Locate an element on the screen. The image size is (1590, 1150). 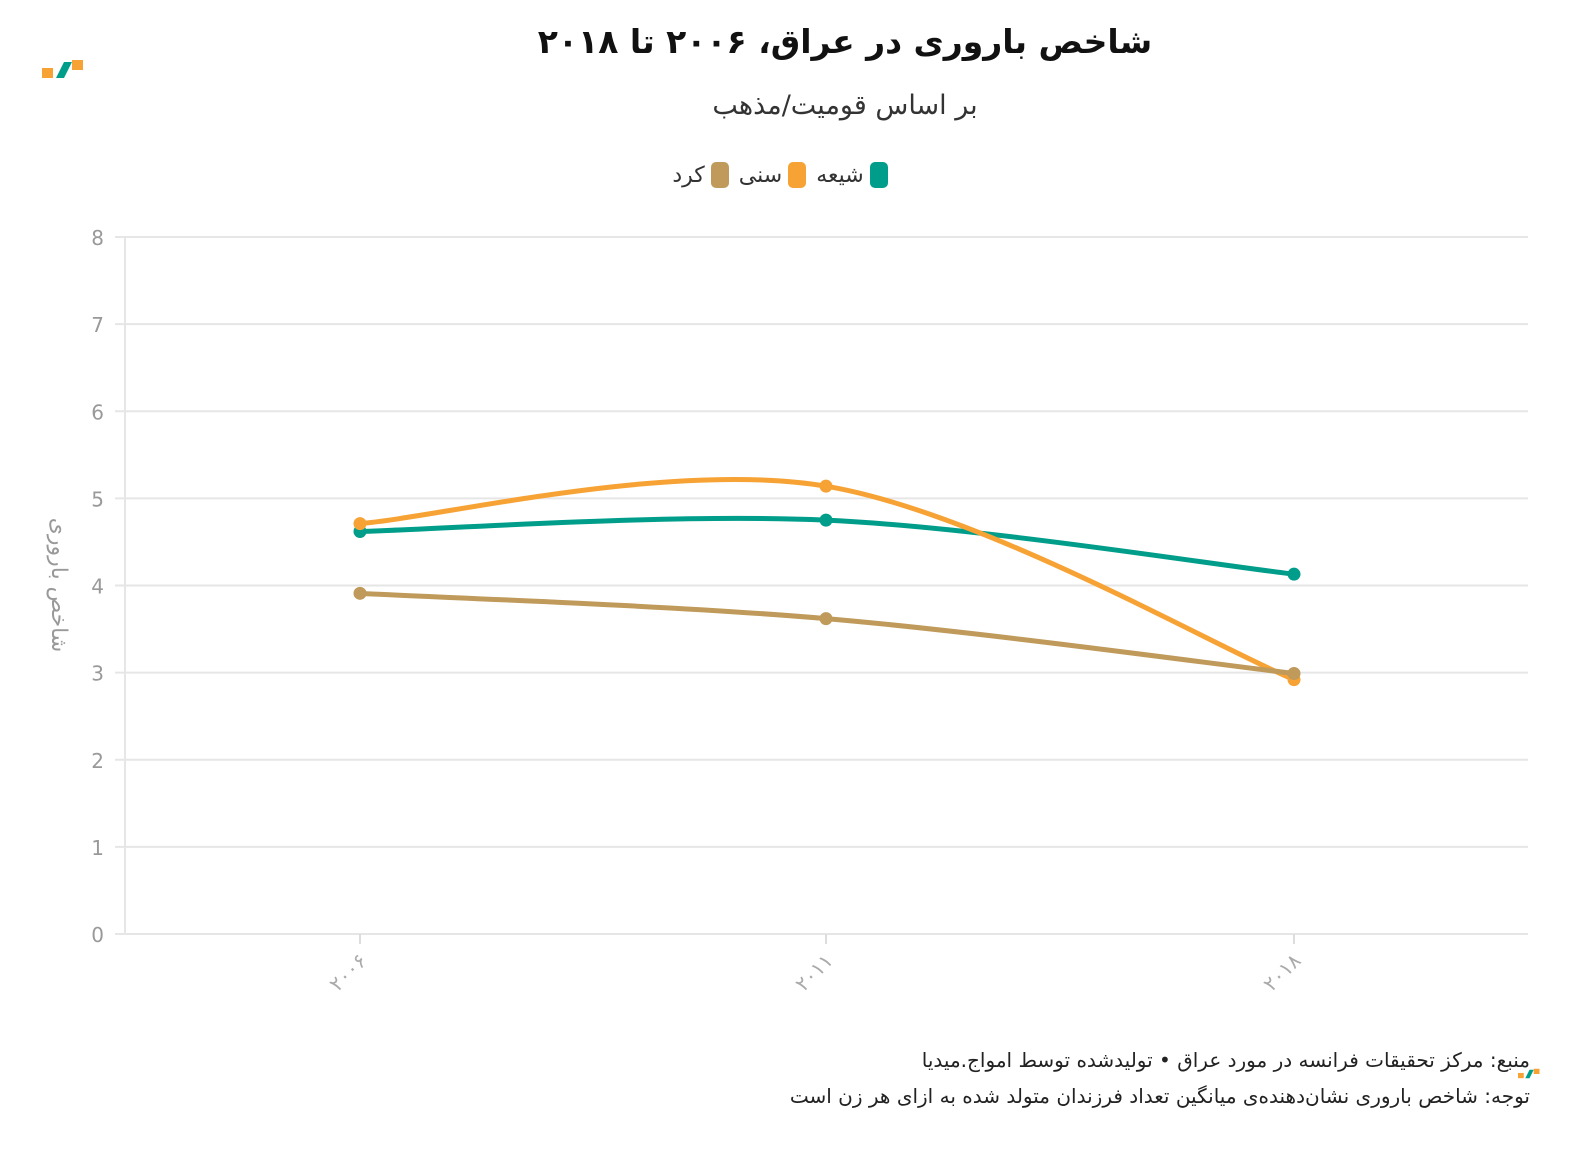
chart-title: شاخص باروری در عراق، ۲۰۰۶ تا ۲۰۱۸ is located at coordinates (845, 41).